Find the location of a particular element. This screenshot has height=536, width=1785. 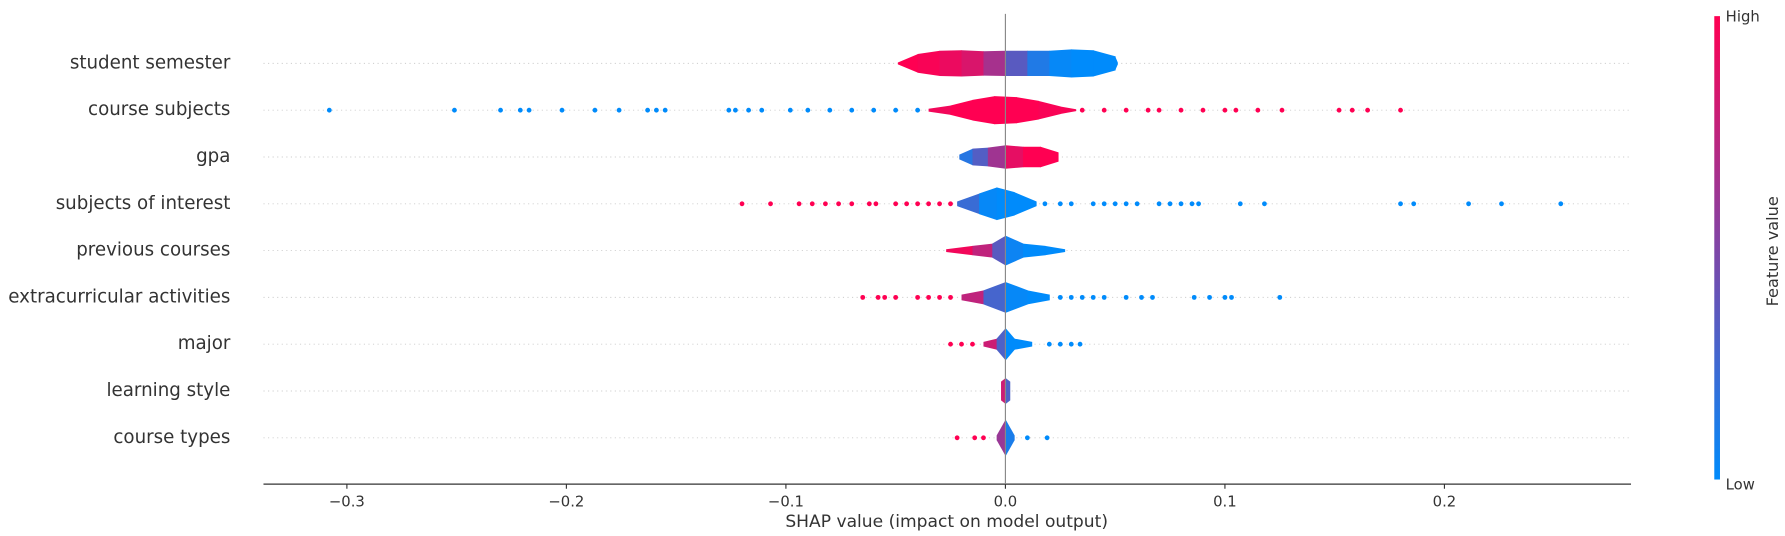

feature-label: student semester is located at coordinates (150, 62).